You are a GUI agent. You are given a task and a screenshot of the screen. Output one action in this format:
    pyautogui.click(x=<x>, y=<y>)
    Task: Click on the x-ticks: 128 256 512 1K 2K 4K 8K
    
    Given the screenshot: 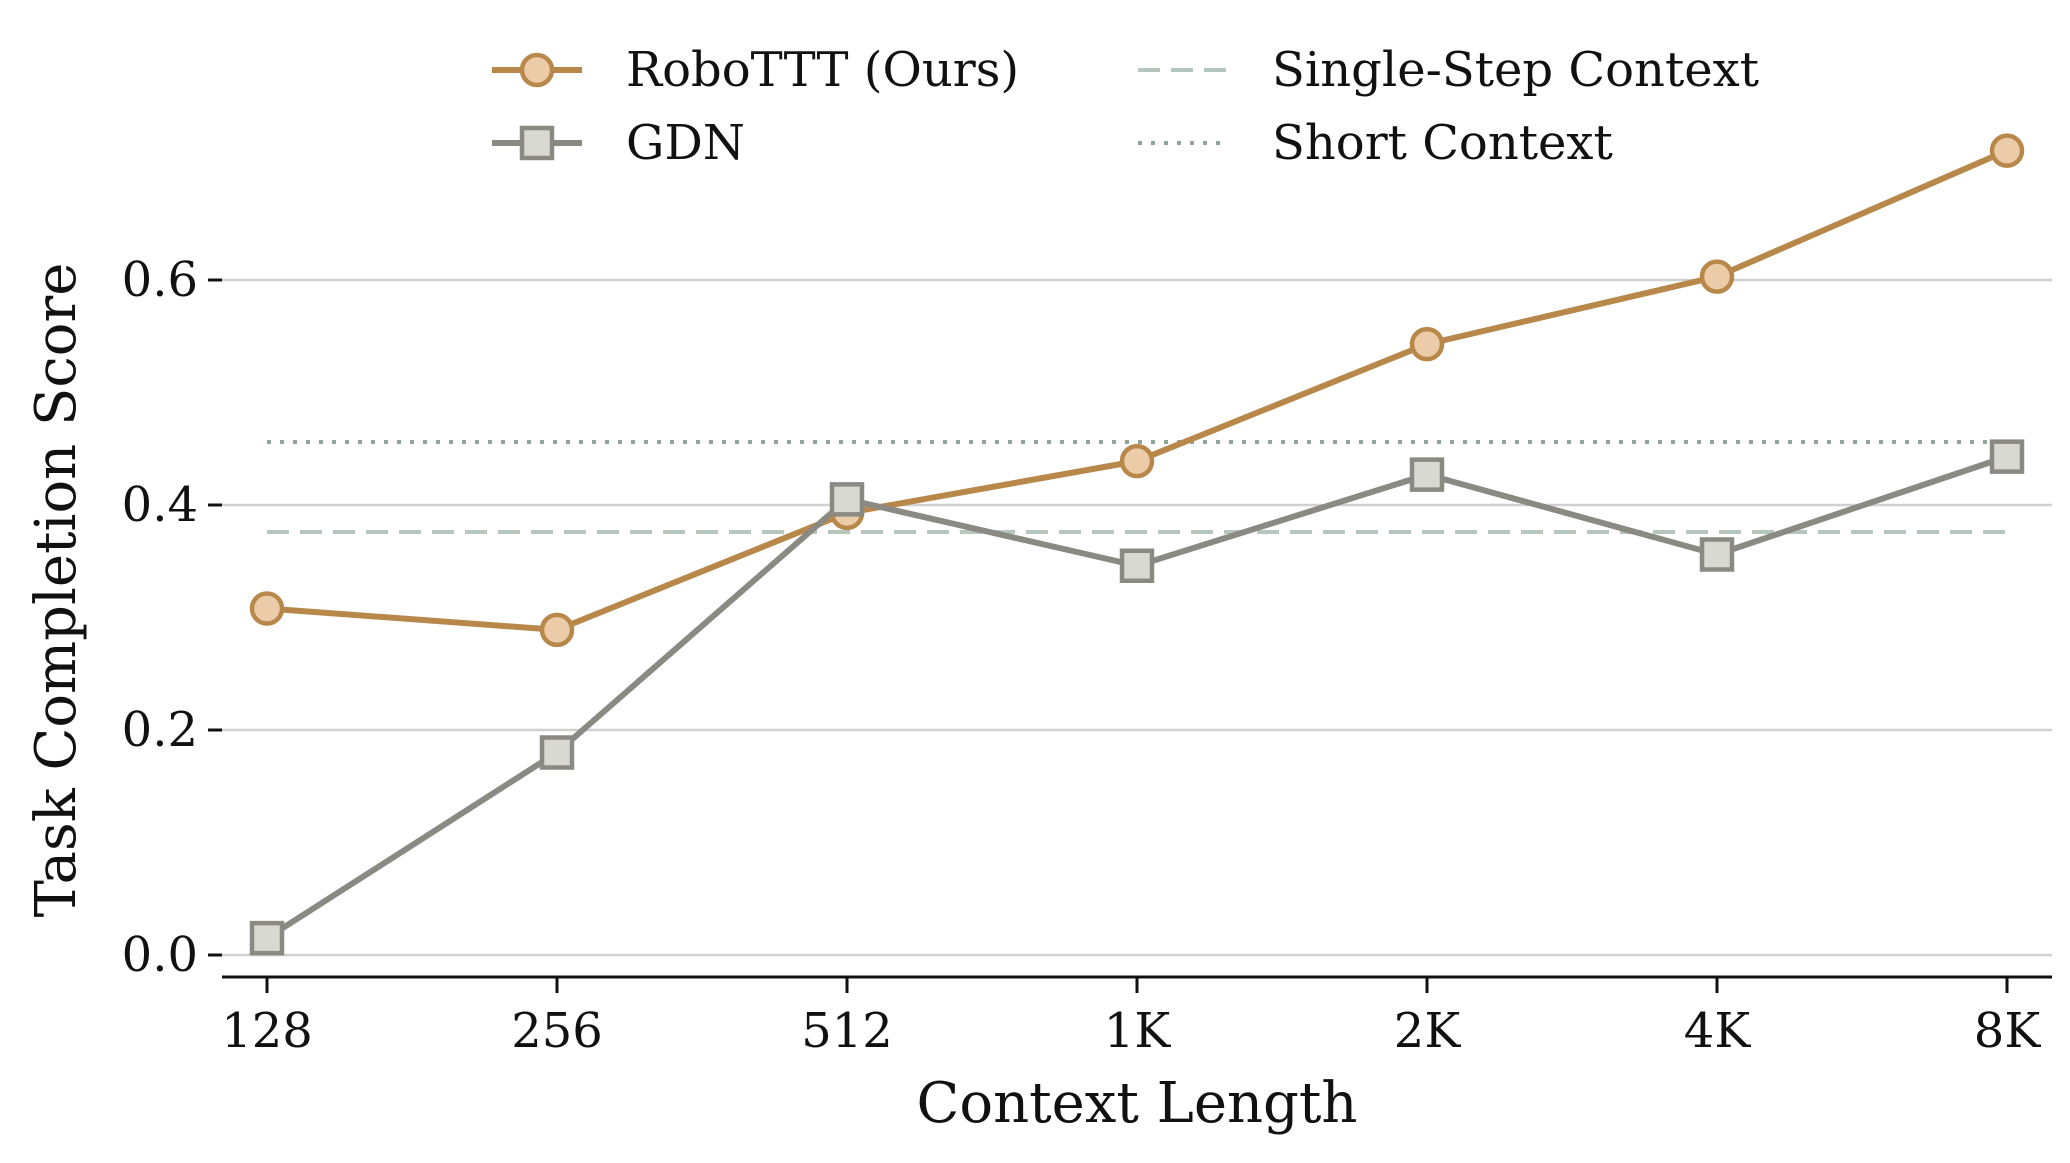 What is the action you would take?
    pyautogui.click(x=1131, y=1018)
    